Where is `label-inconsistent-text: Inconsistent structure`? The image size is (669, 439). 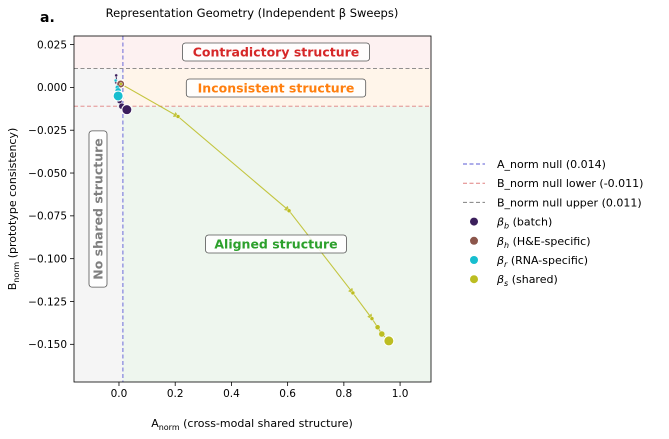
label-inconsistent-text: Inconsistent structure is located at coordinates (276, 88).